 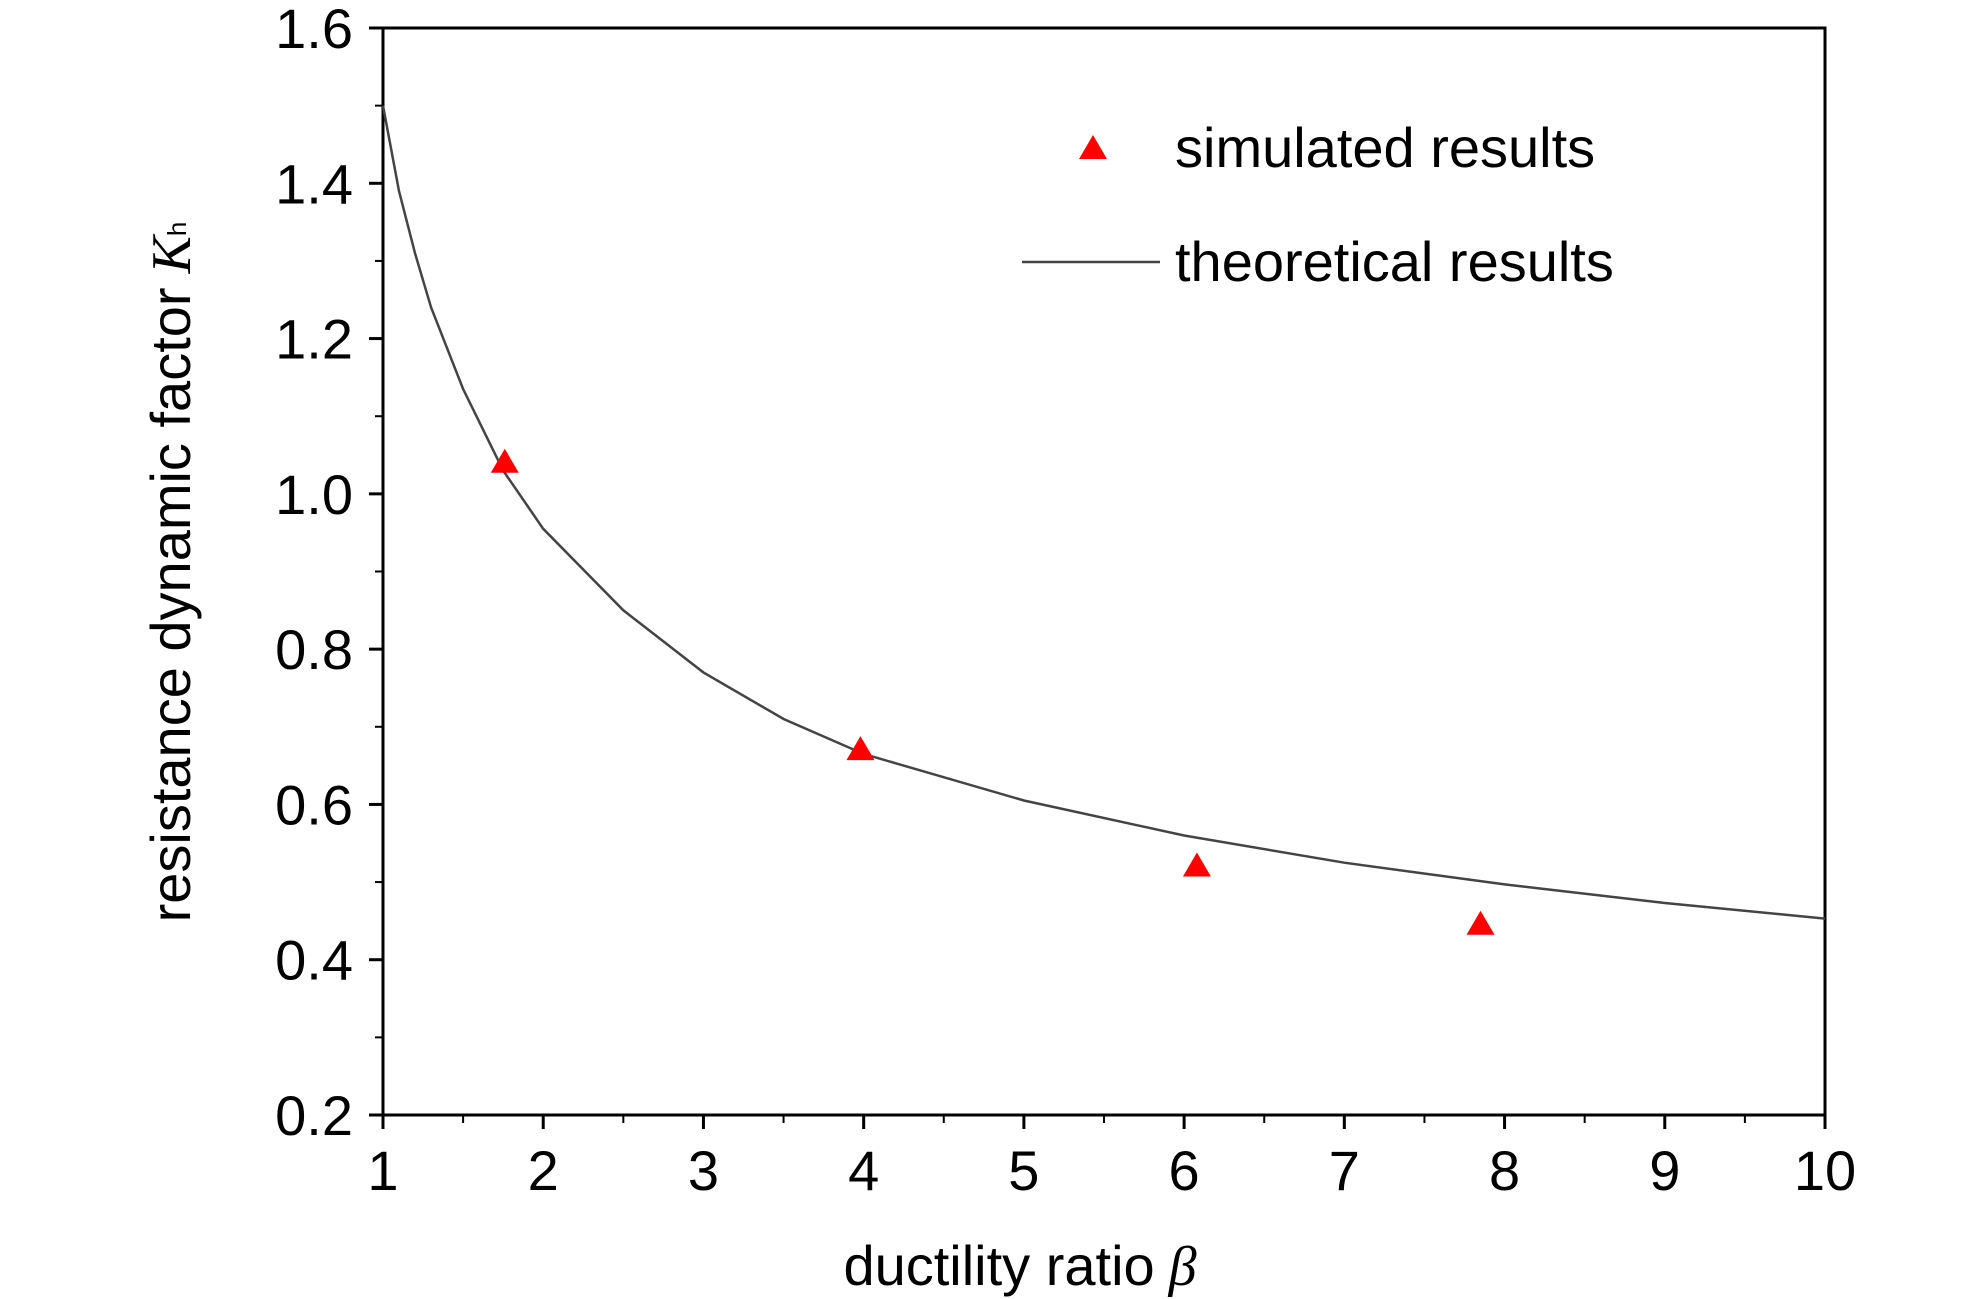 I want to click on x-axis-ticks: 1 2 3 4 5 6 7 8 9 10, so click(x=1111, y=1158).